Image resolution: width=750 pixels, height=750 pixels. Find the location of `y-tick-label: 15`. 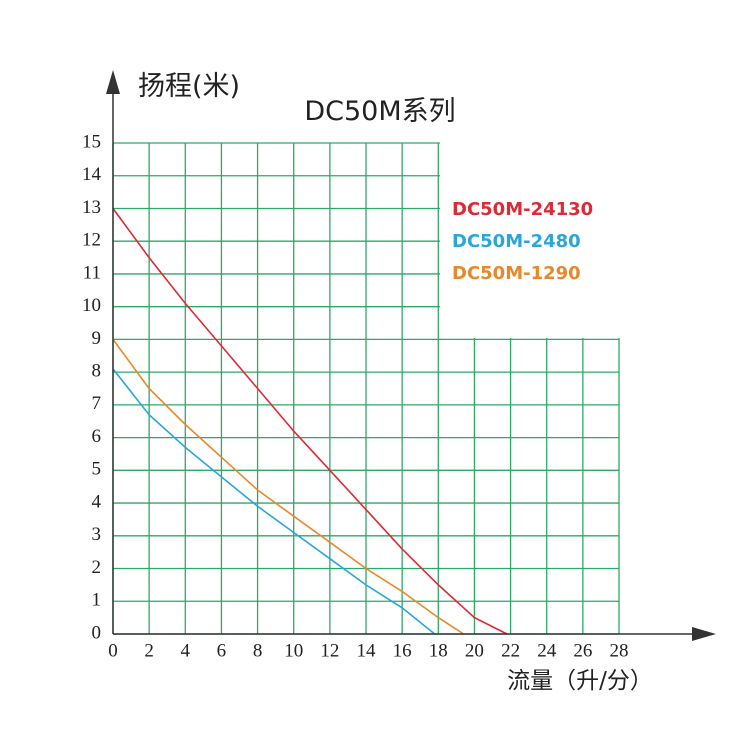

y-tick-label: 15 is located at coordinates (91, 141).